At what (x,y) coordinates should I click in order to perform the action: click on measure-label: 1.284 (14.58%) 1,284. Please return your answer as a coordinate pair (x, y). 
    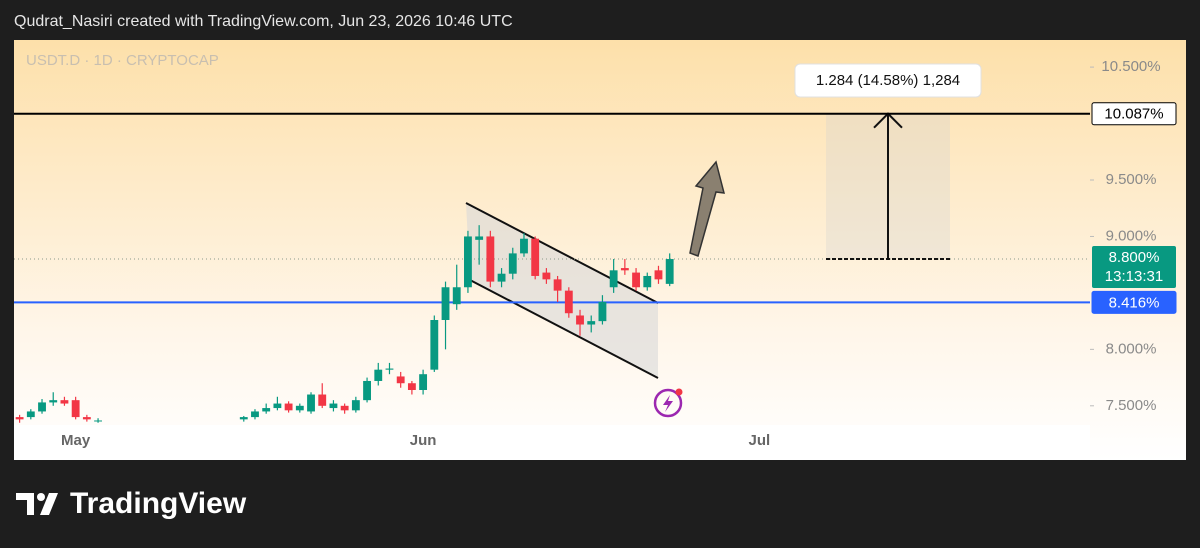
    Looking at the image, I should click on (888, 80).